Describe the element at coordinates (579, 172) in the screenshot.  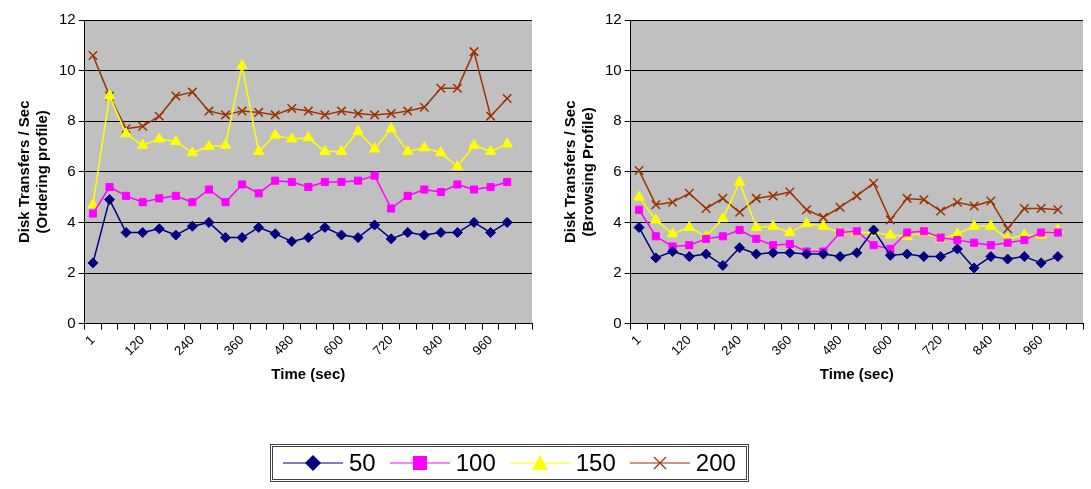
I see `y-axis-title: Disk Transfers / Sec (Browsing Profile)` at that location.